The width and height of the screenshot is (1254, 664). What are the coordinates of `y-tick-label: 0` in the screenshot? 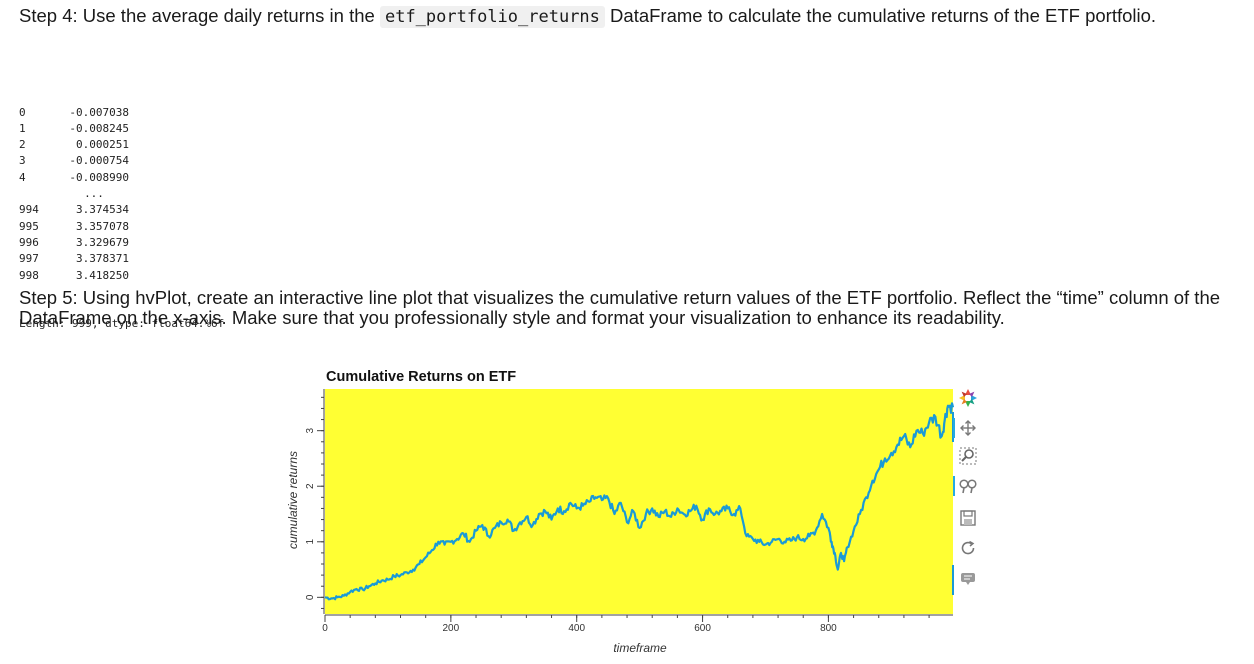 It's located at (310, 597).